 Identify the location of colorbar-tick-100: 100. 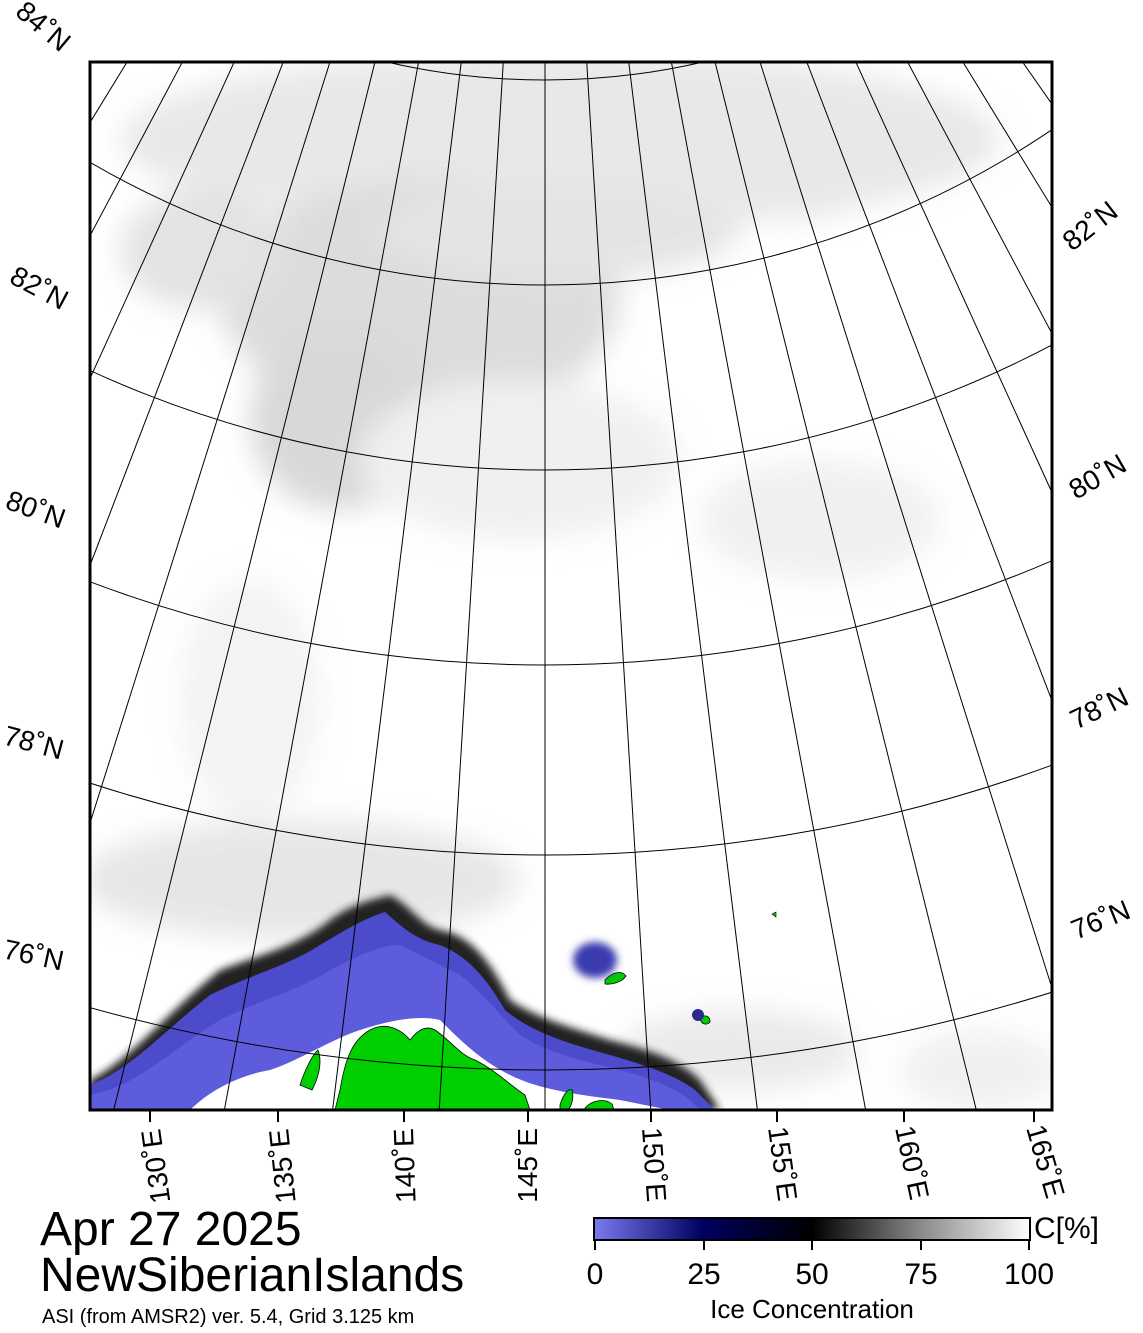
(1029, 1274).